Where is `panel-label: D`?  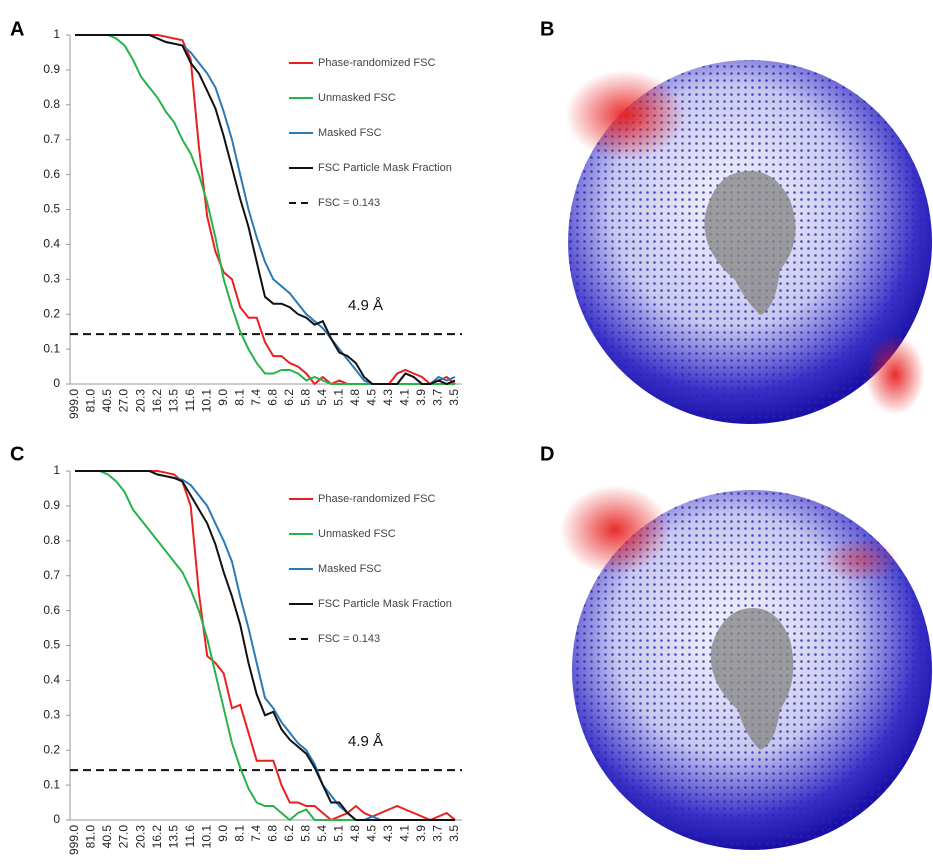
panel-label: D is located at coordinates (547, 454).